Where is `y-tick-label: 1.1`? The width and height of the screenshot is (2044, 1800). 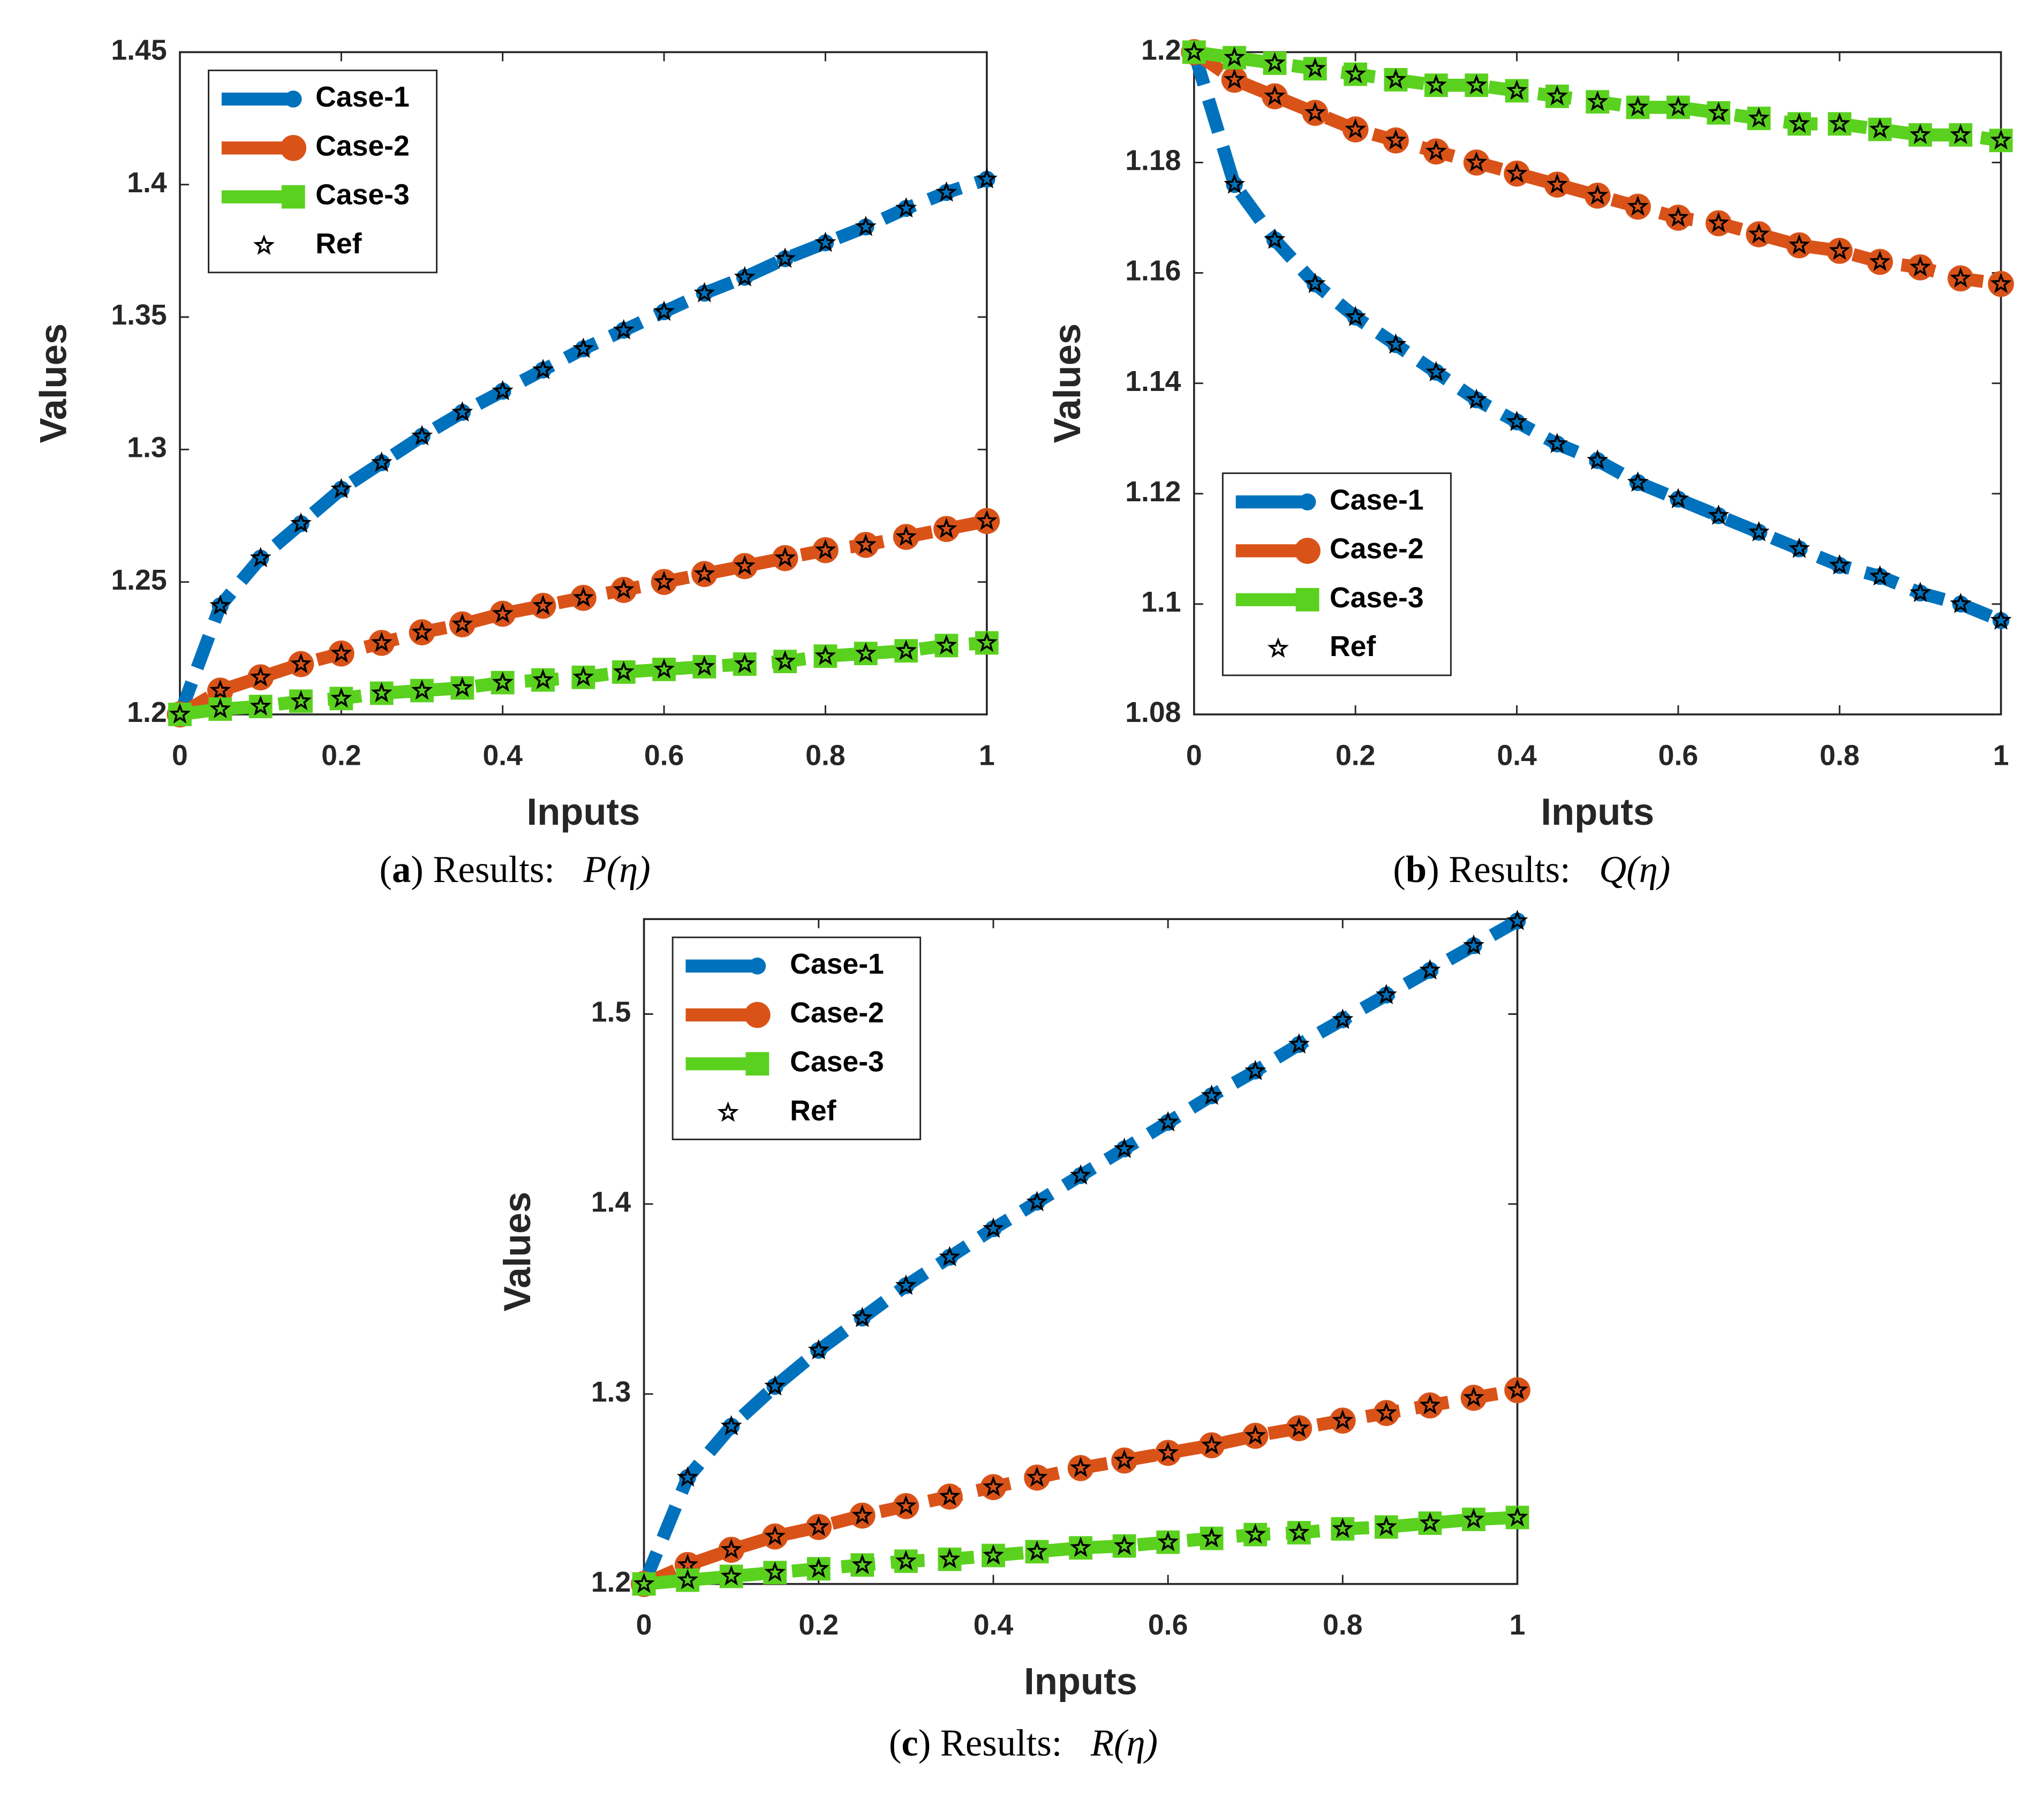
y-tick-label: 1.1 is located at coordinates (1161, 602).